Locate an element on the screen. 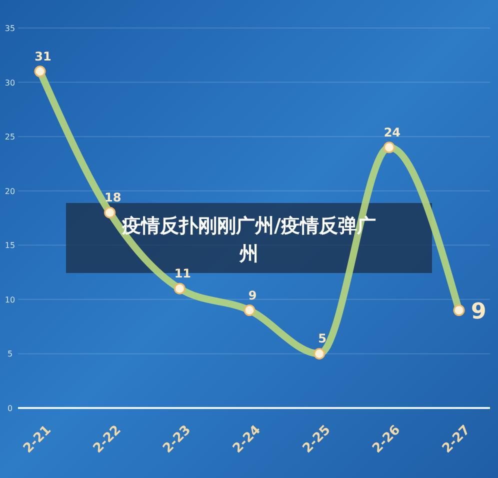 The image size is (498, 478). y-tick-label: 15 is located at coordinates (10, 245).